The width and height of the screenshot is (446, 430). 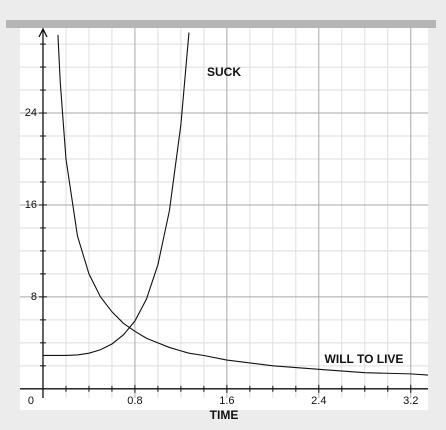 I want to click on x-tick-label: 0, so click(x=31, y=401).